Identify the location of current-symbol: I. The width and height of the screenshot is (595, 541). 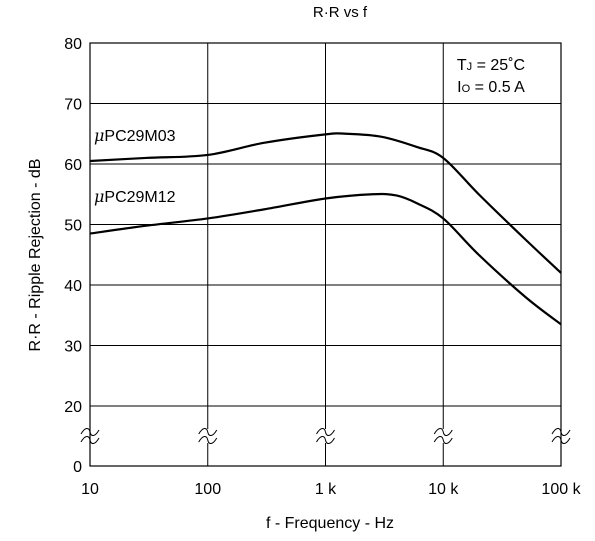
(459, 87).